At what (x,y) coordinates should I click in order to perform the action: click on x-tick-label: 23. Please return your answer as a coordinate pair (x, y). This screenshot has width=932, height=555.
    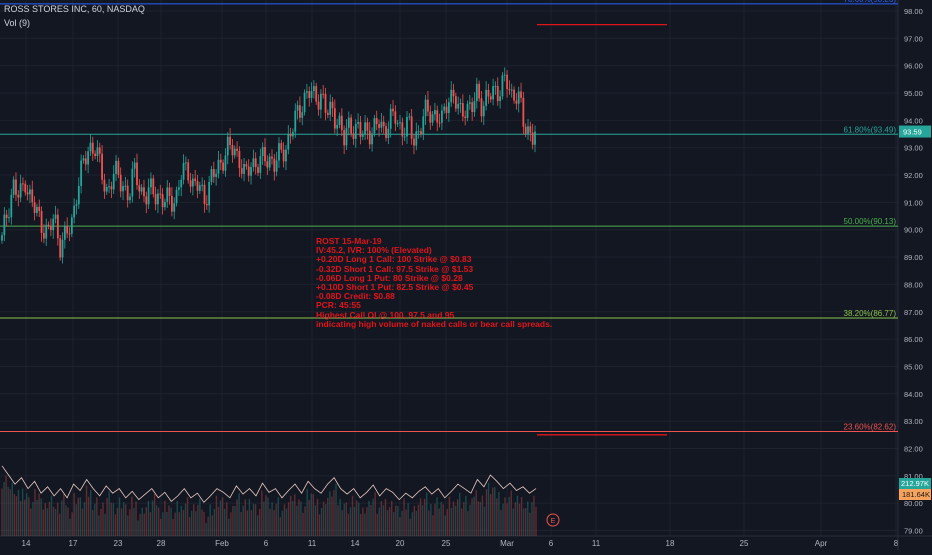
    Looking at the image, I should click on (118, 543).